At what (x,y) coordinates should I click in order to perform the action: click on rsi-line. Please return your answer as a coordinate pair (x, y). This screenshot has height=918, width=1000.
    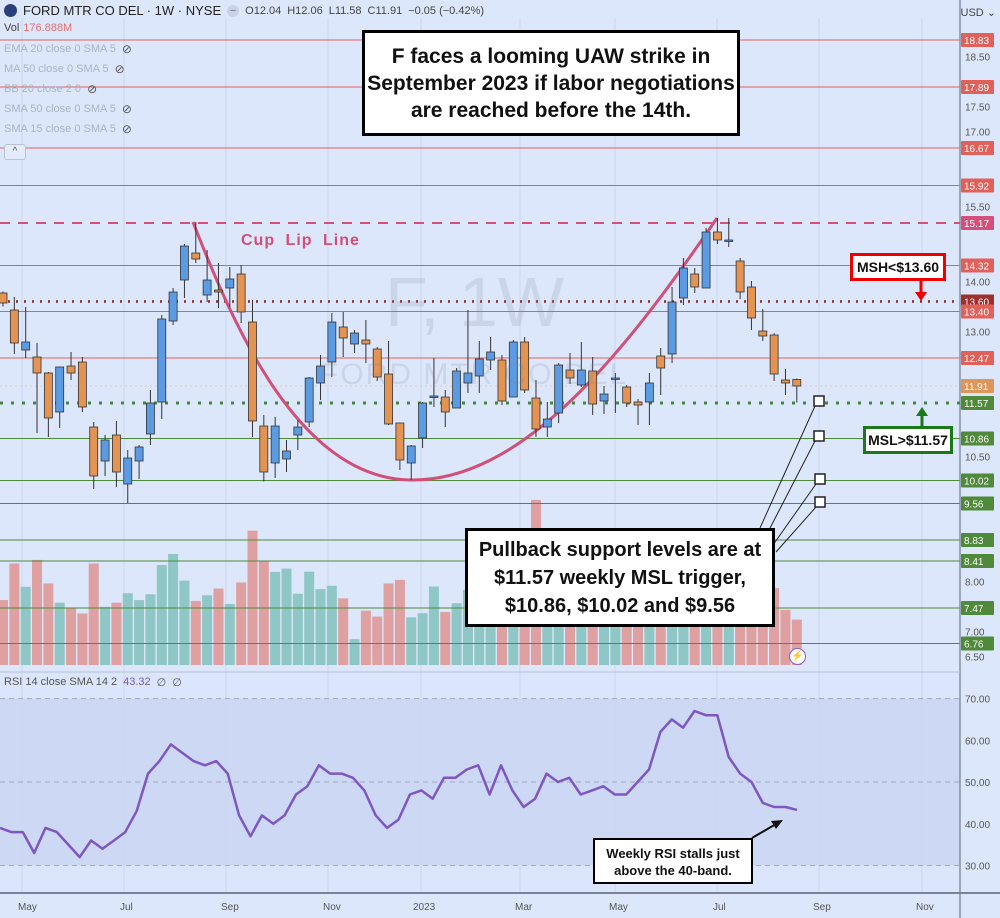
    Looking at the image, I should click on (399, 784).